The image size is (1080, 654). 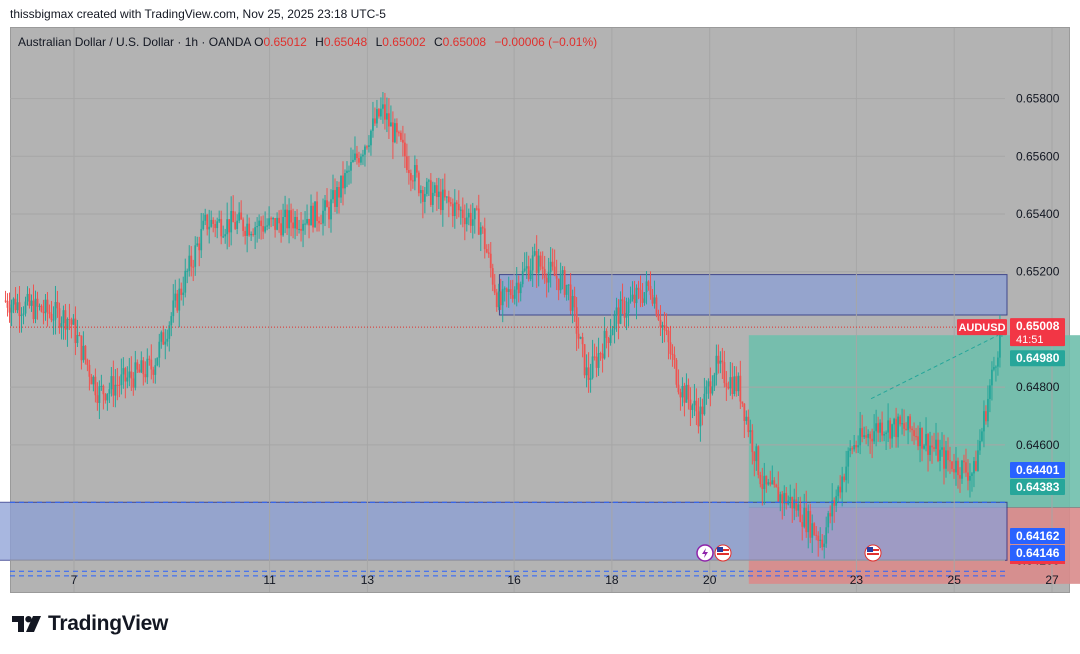 What do you see at coordinates (705, 553) in the screenshot?
I see `event-icon-lightning` at bounding box center [705, 553].